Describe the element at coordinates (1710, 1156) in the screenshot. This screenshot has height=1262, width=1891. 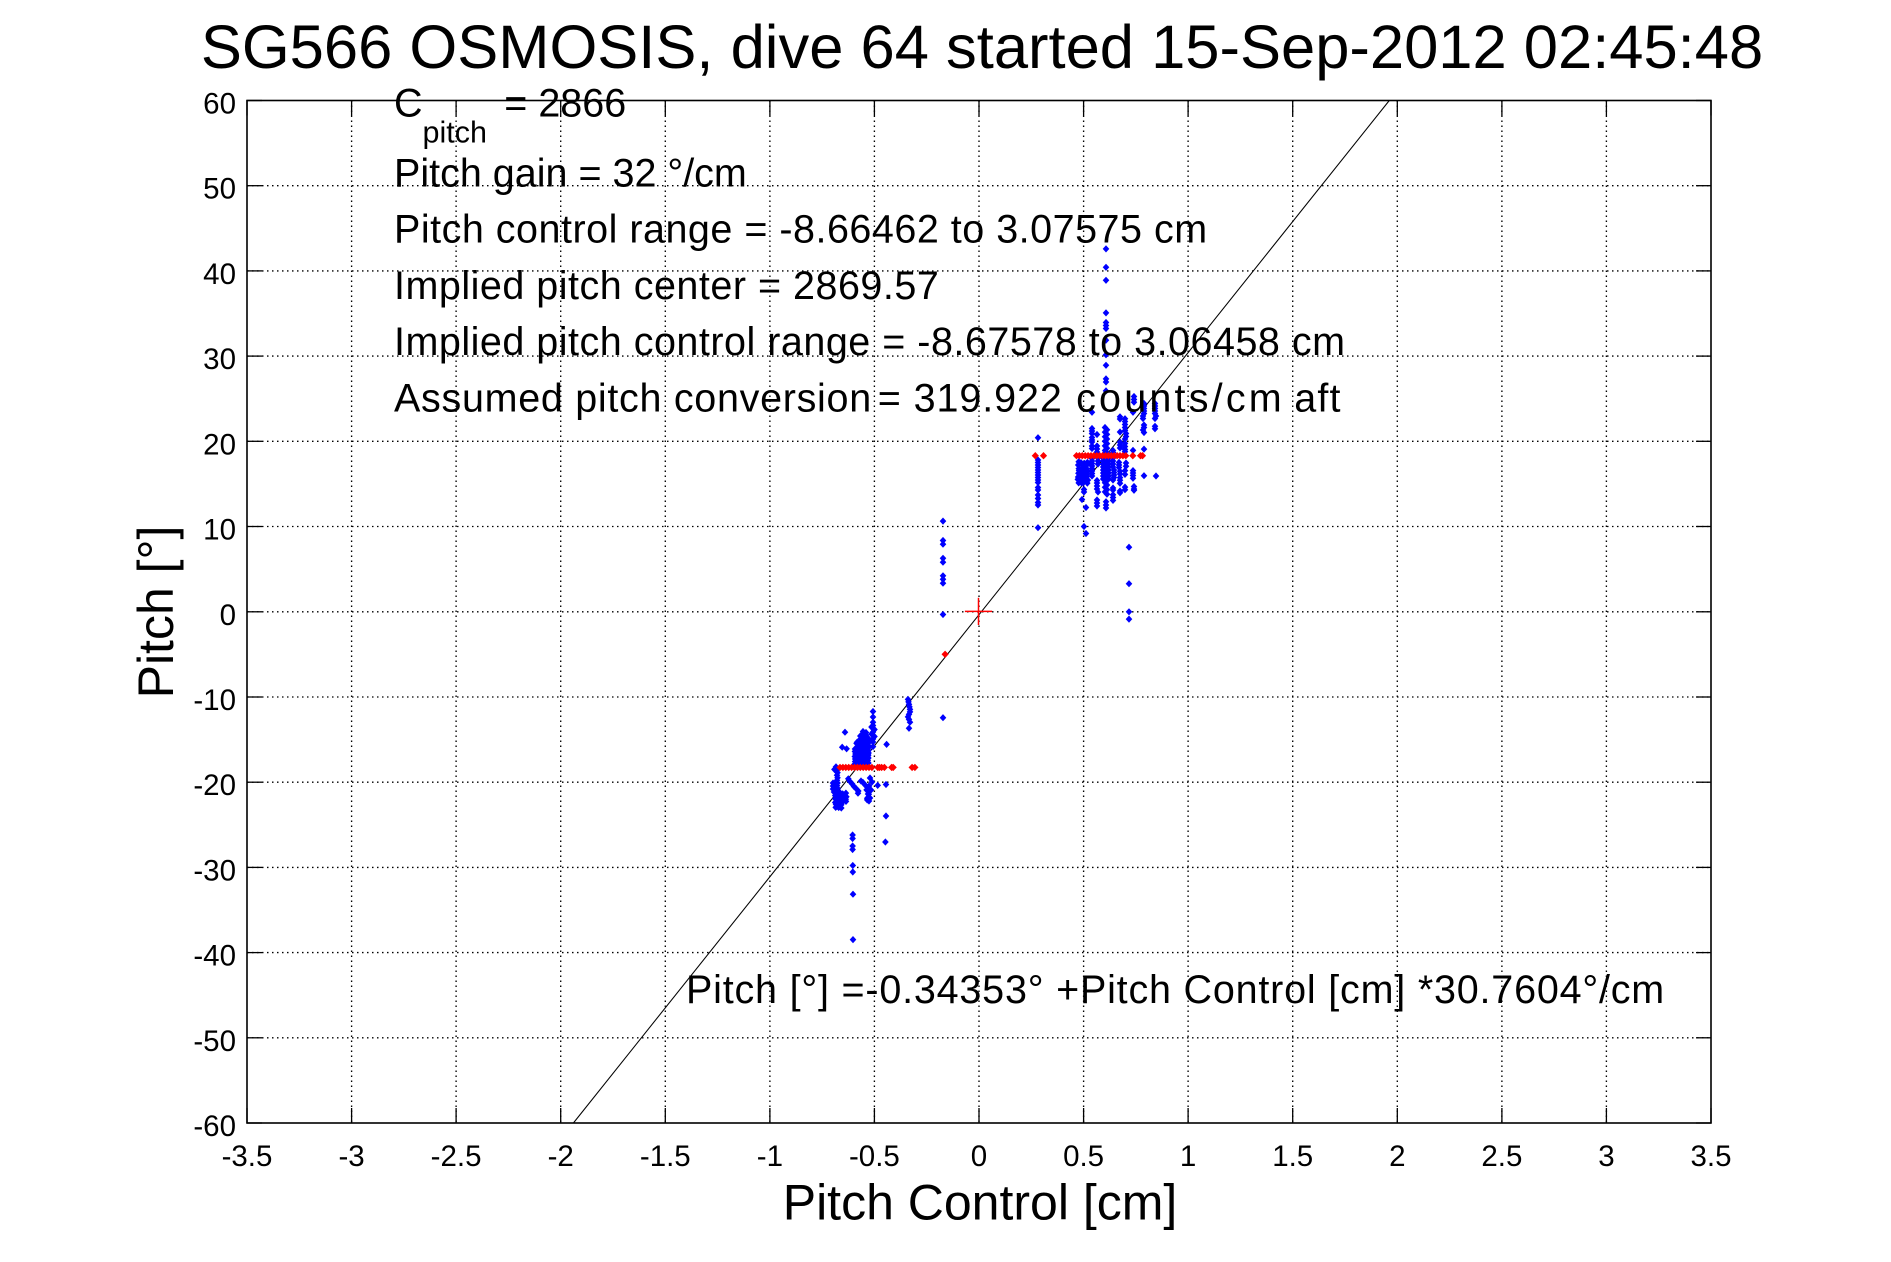
I see `svg-text: 3.5` at that location.